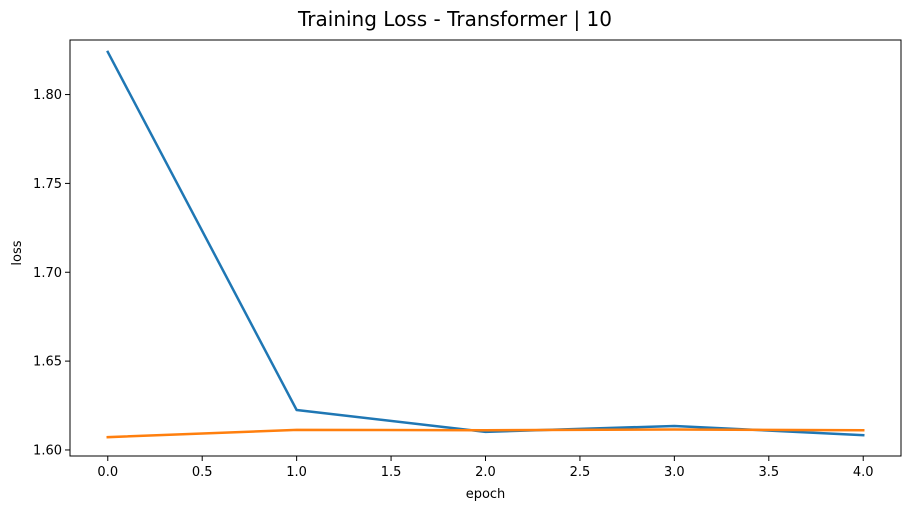 The height and width of the screenshot is (511, 911). I want to click on y-tick-label: 1.70, so click(47, 273).